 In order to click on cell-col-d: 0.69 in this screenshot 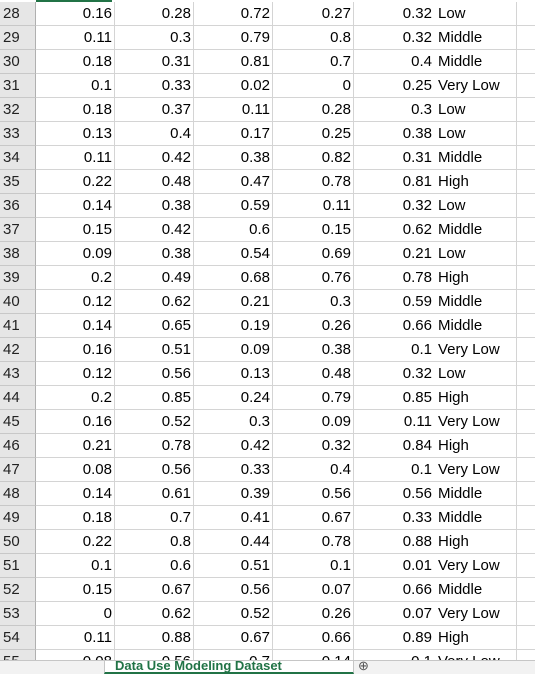, I will do `click(313, 254)`.